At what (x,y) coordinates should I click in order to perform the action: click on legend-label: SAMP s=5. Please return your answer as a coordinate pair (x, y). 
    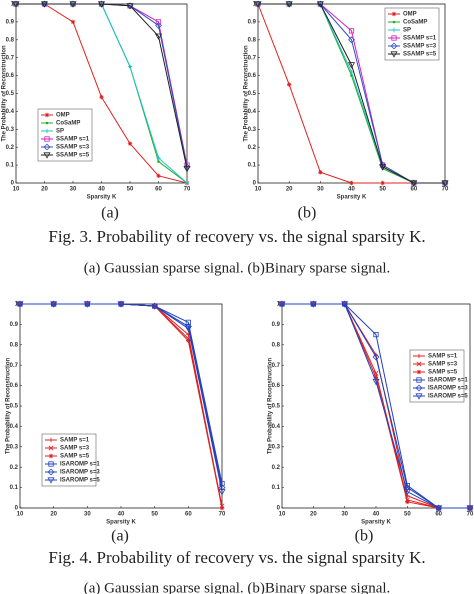
    Looking at the image, I should click on (443, 373).